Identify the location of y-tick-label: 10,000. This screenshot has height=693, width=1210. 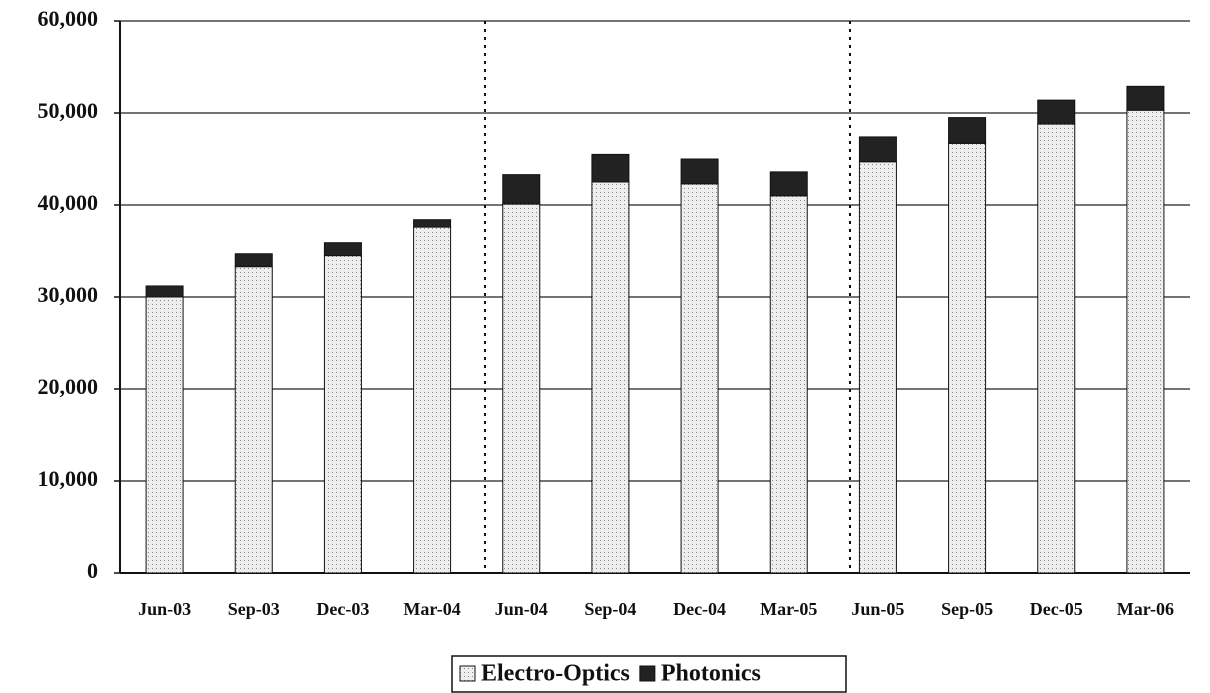
(68, 478).